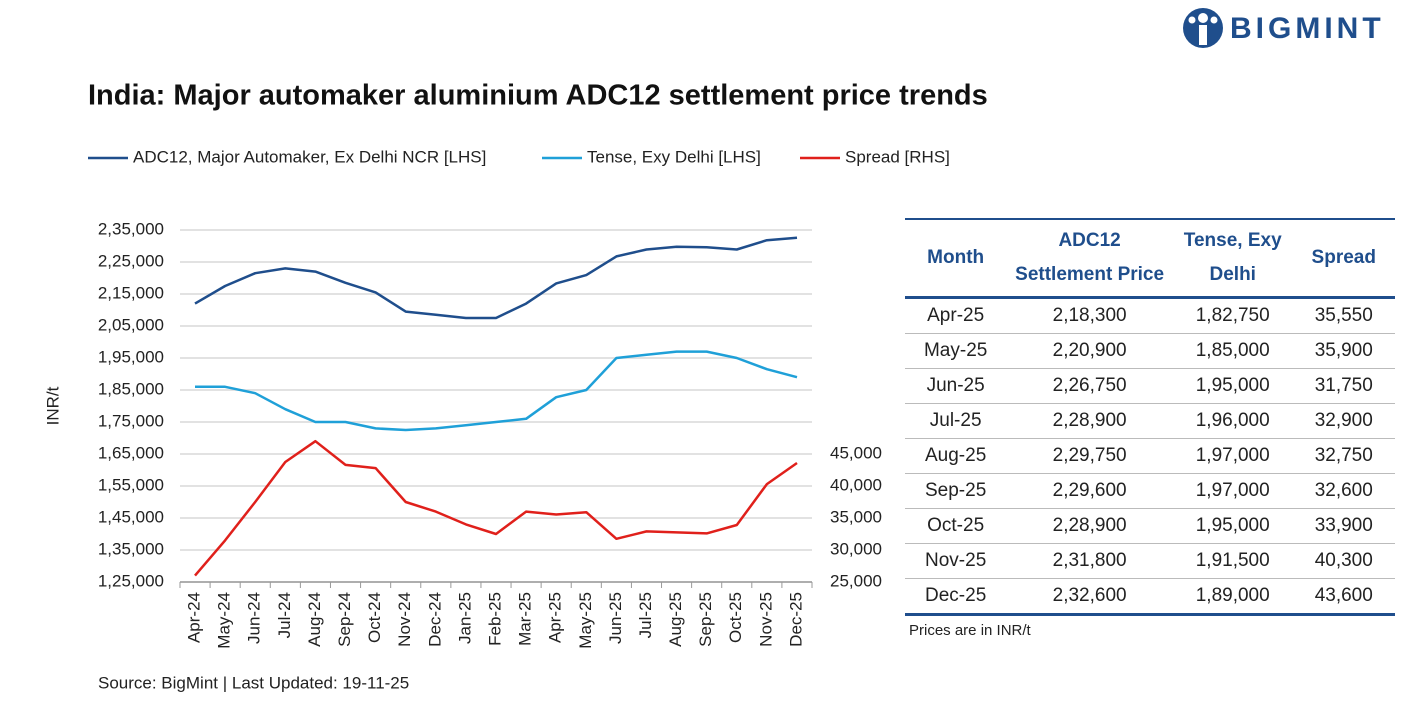 This screenshot has height=722, width=1410. What do you see at coordinates (1232, 597) in the screenshot?
I see `table-cell: 1,89,000` at bounding box center [1232, 597].